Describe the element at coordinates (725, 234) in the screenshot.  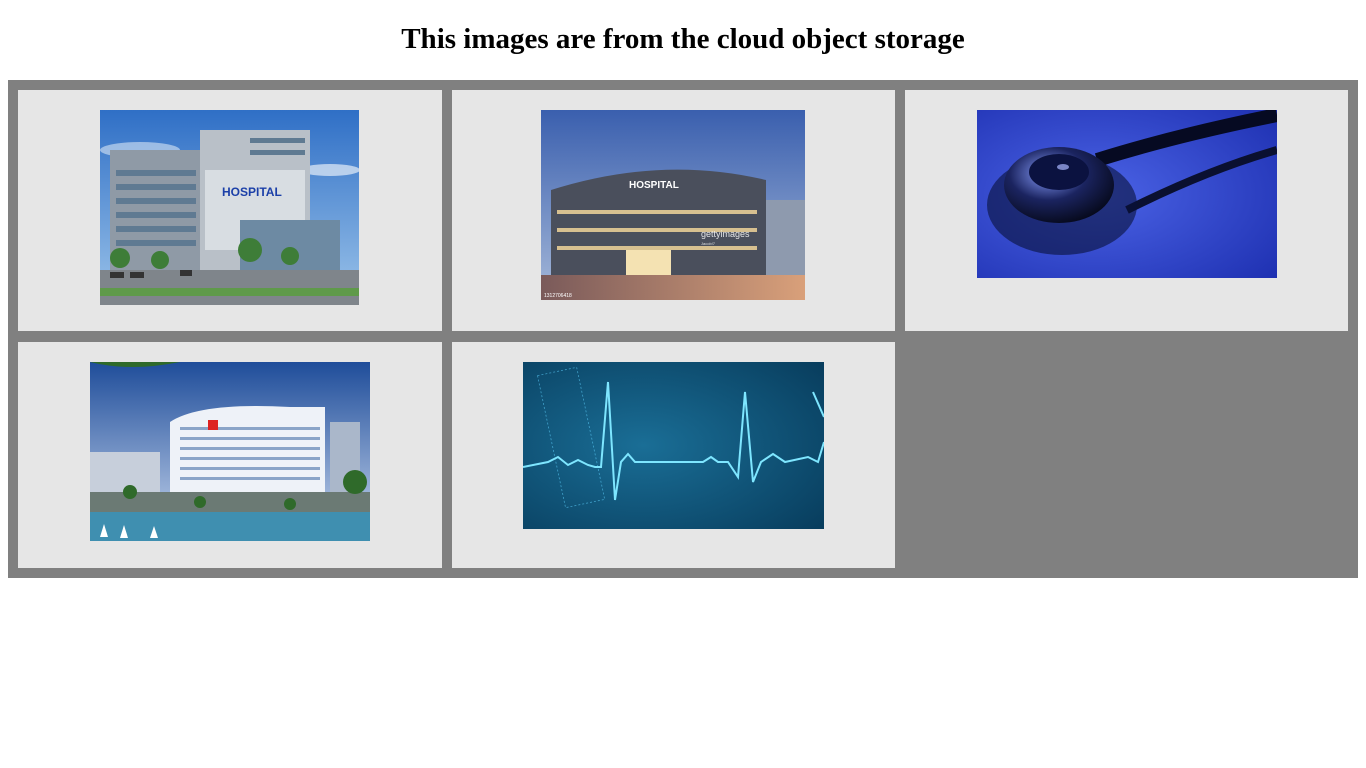
I see `watermark-text: gettyimages` at that location.